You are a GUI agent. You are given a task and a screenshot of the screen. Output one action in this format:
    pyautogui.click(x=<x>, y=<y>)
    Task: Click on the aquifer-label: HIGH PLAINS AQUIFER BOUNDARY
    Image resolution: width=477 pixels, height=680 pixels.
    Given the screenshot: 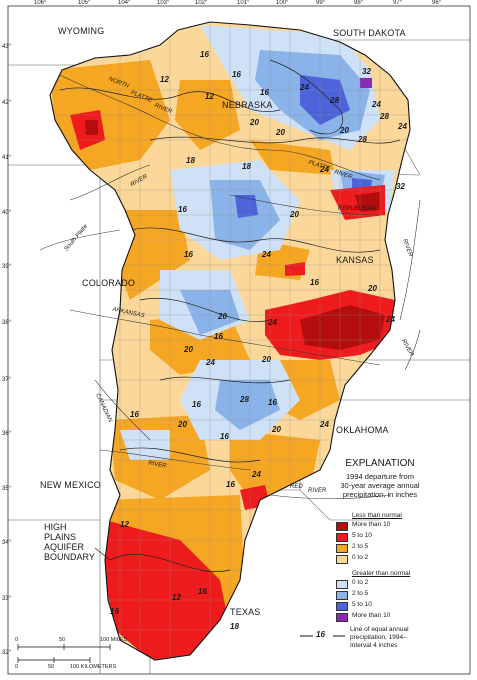 What is the action you would take?
    pyautogui.click(x=69, y=542)
    